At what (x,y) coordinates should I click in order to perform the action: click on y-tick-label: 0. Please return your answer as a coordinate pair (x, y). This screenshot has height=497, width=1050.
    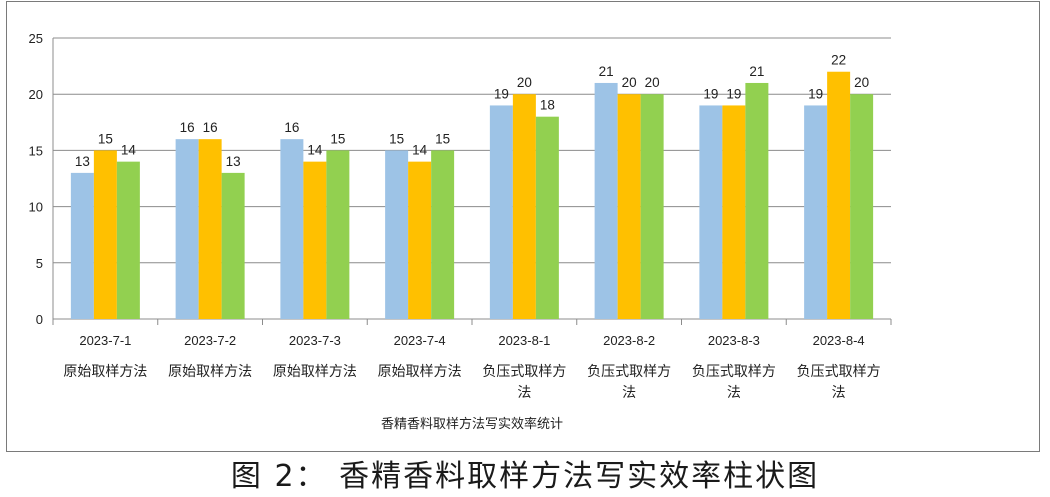
    Looking at the image, I should click on (39, 319).